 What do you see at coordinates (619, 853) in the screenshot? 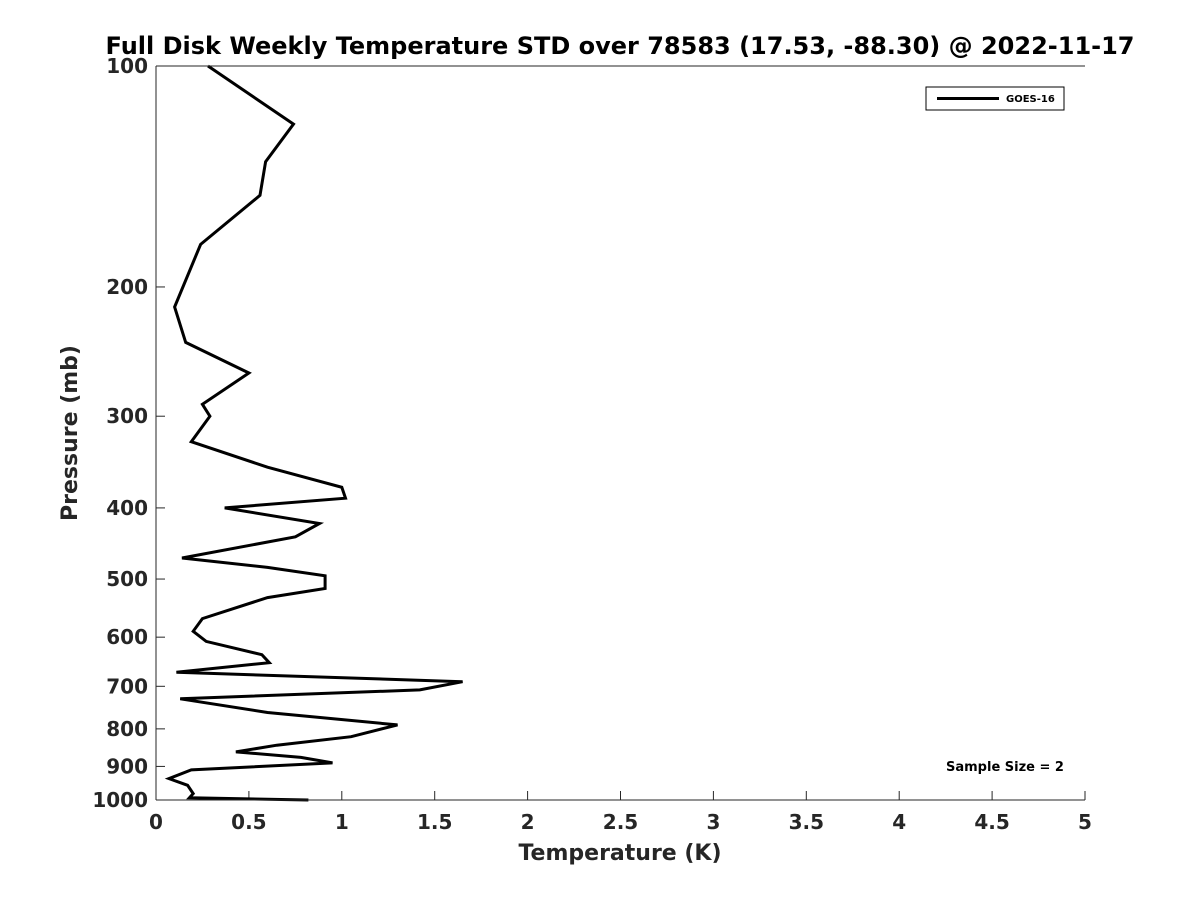
I see `x-axis-label: Temperature (K)` at bounding box center [619, 853].